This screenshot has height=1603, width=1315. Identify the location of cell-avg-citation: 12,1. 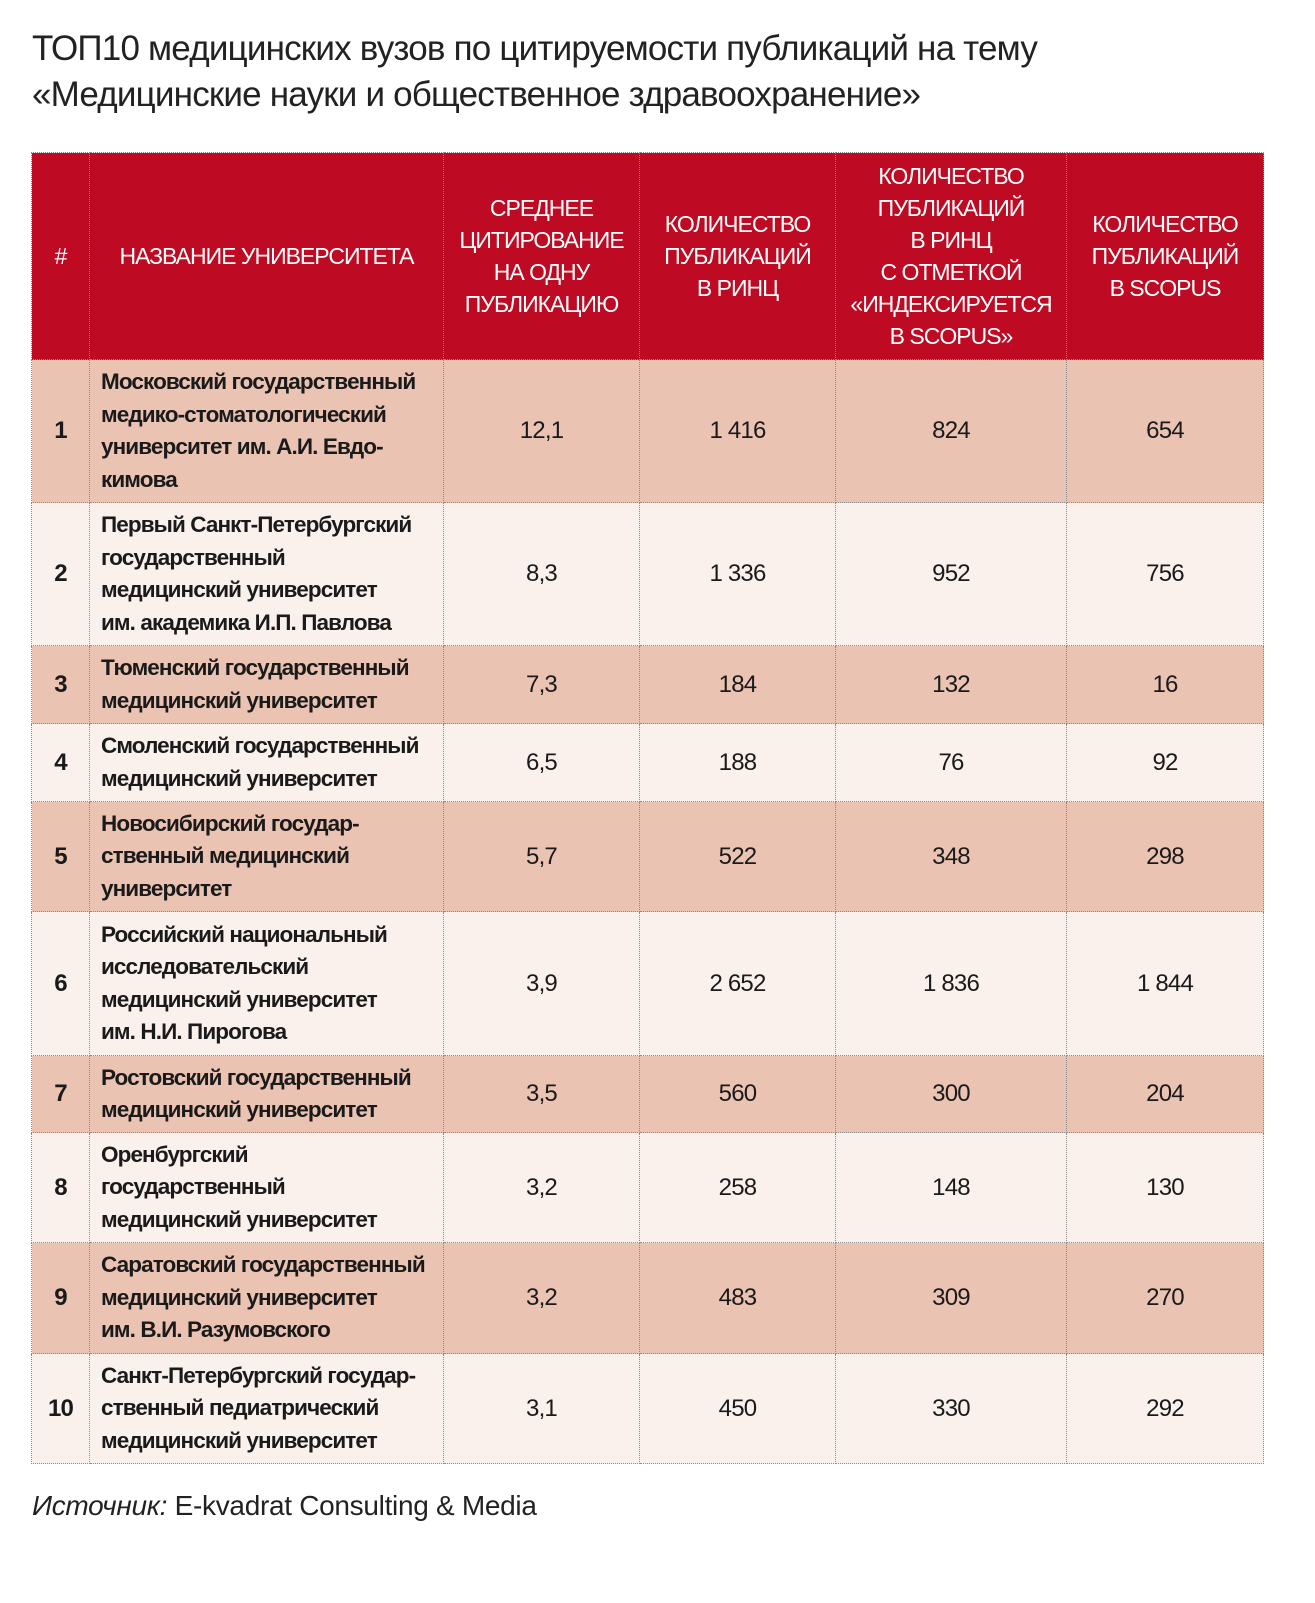
(541, 431).